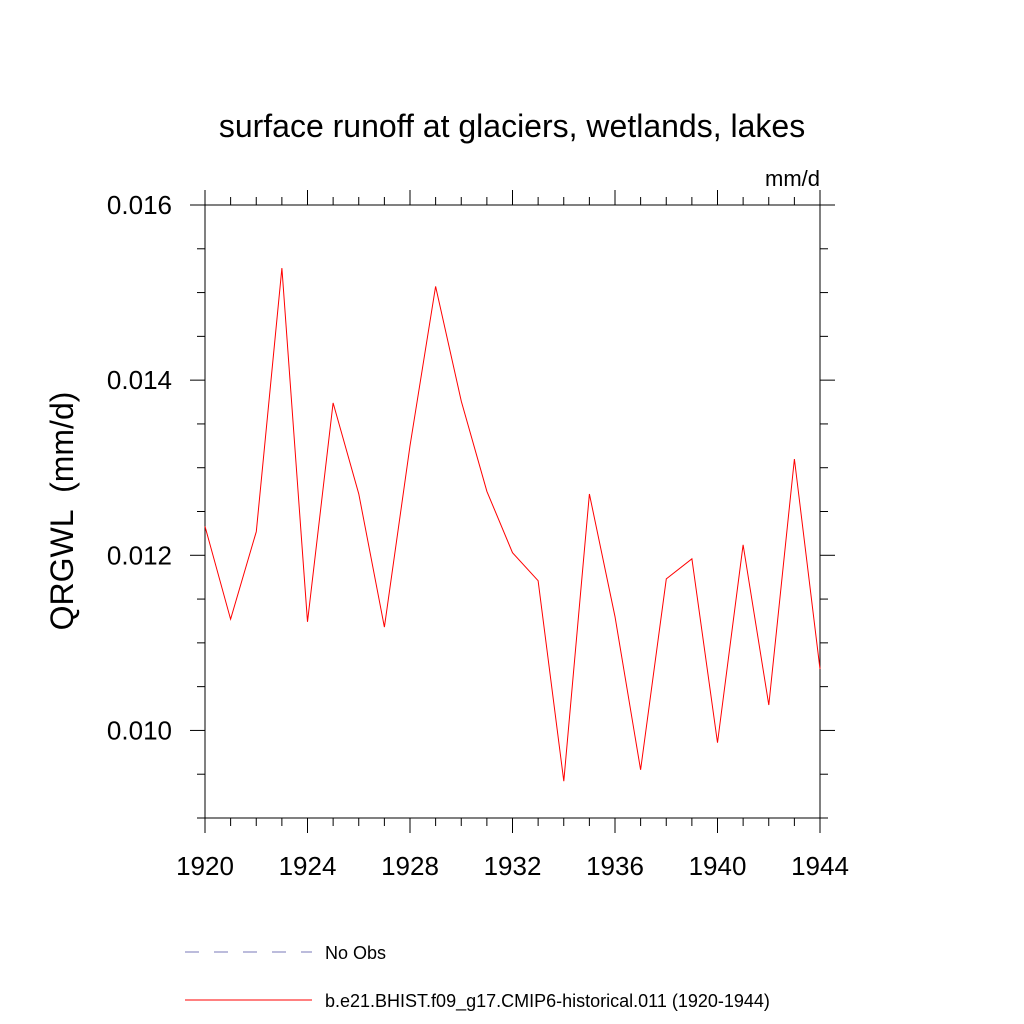 Image resolution: width=1024 pixels, height=1024 pixels. Describe the element at coordinates (513, 866) in the screenshot. I see `x-tick-label: 1932` at that location.